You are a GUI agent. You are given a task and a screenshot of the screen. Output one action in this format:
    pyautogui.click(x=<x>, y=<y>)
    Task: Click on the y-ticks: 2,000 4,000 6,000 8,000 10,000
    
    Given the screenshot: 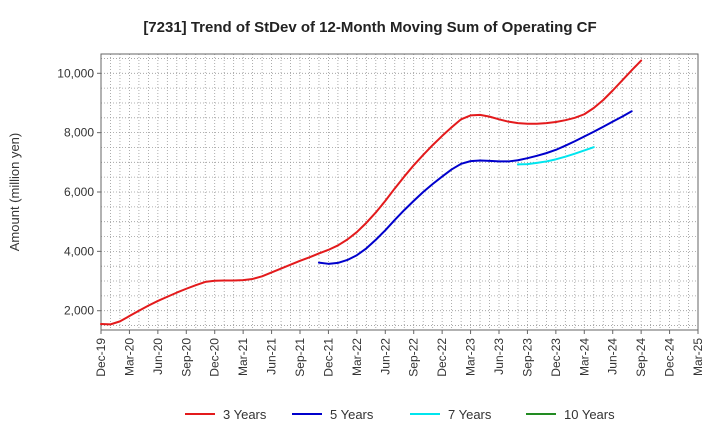 What is the action you would take?
    pyautogui.click(x=79, y=192)
    